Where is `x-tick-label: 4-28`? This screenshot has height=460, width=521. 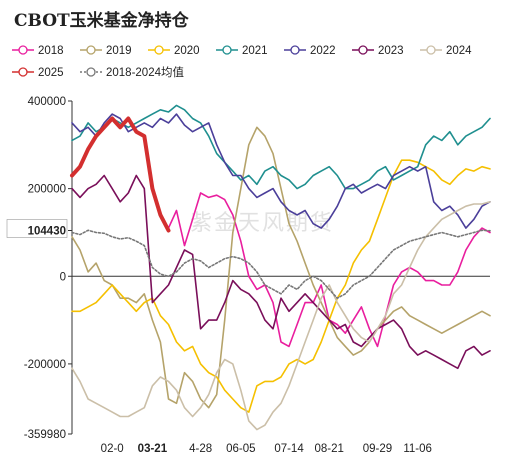 x-tick-label: 4-28 is located at coordinates (200, 449).